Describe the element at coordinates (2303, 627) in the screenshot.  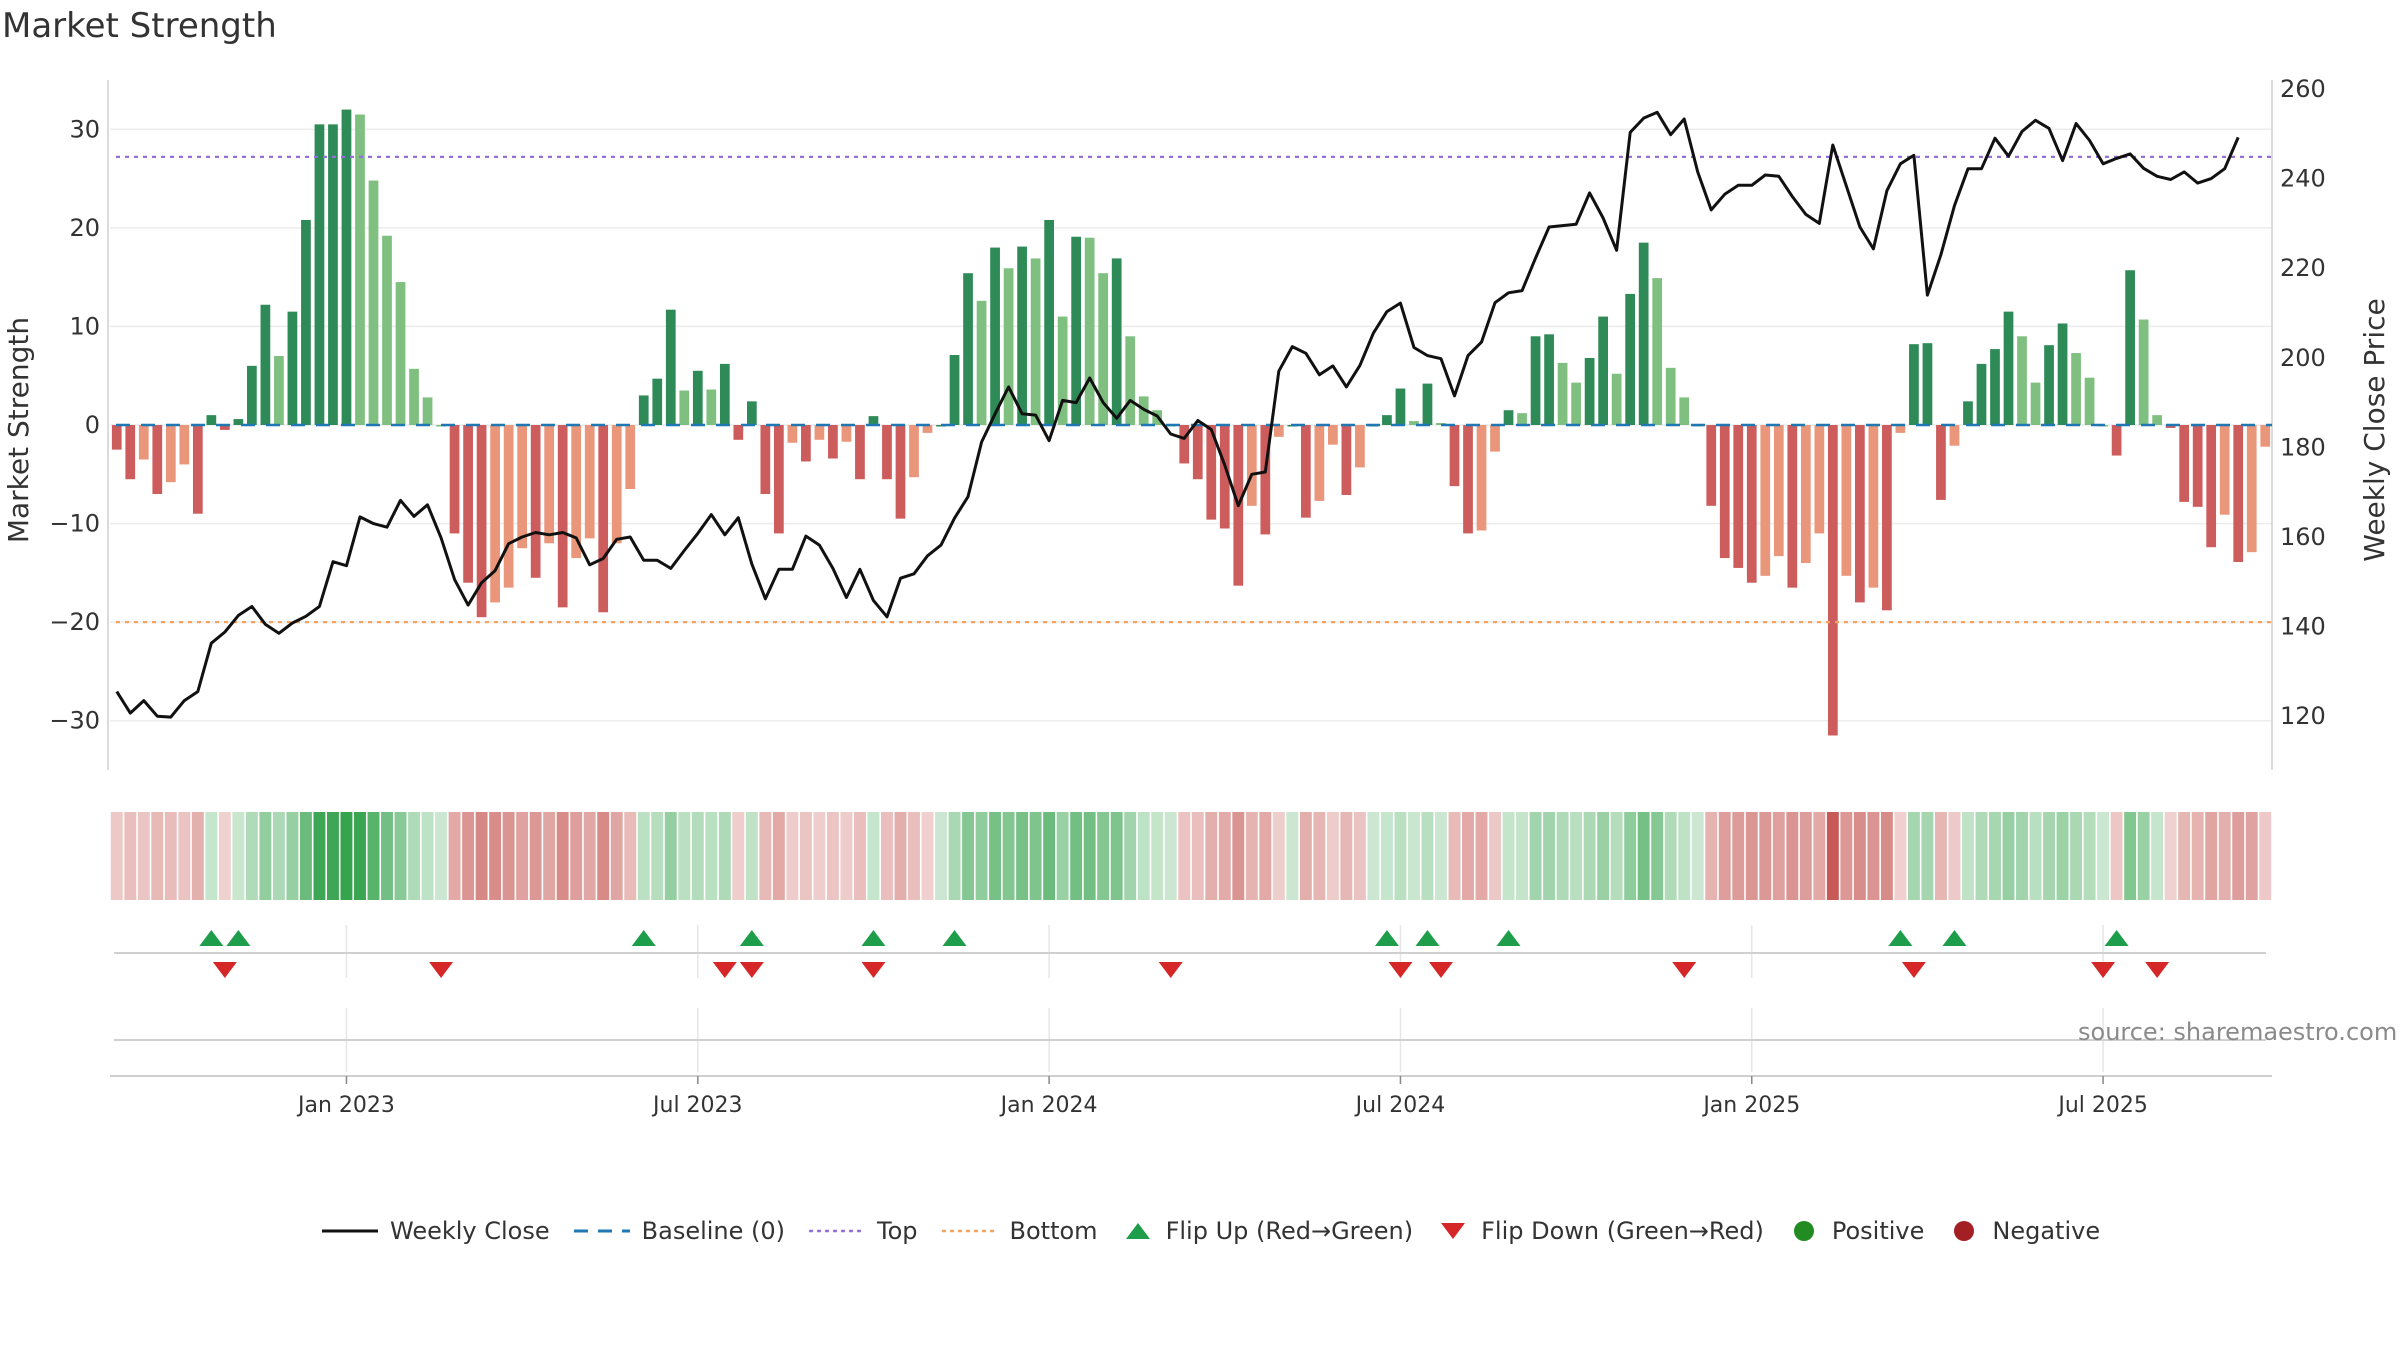
I see `y2-tick-label: 140` at that location.